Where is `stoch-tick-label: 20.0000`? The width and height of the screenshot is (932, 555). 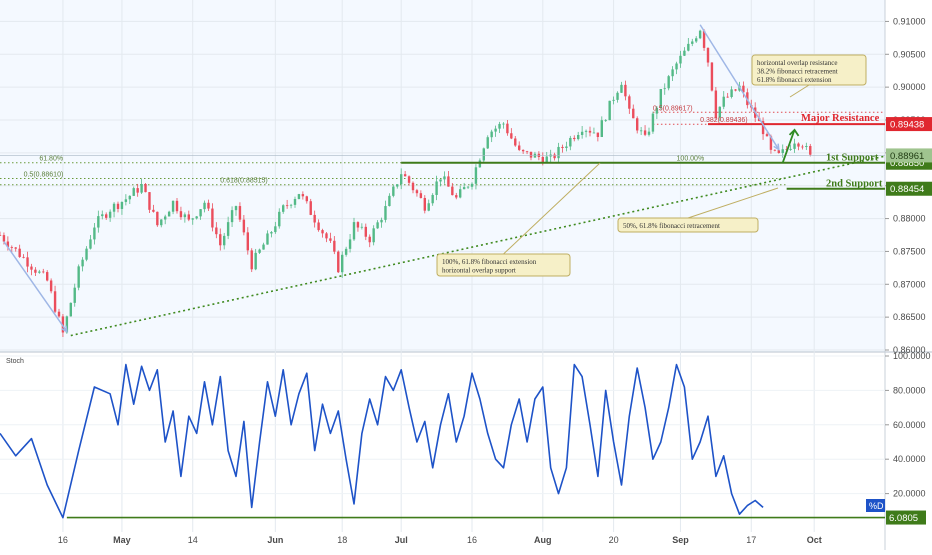
stoch-tick-label: 20.0000 is located at coordinates (909, 494).